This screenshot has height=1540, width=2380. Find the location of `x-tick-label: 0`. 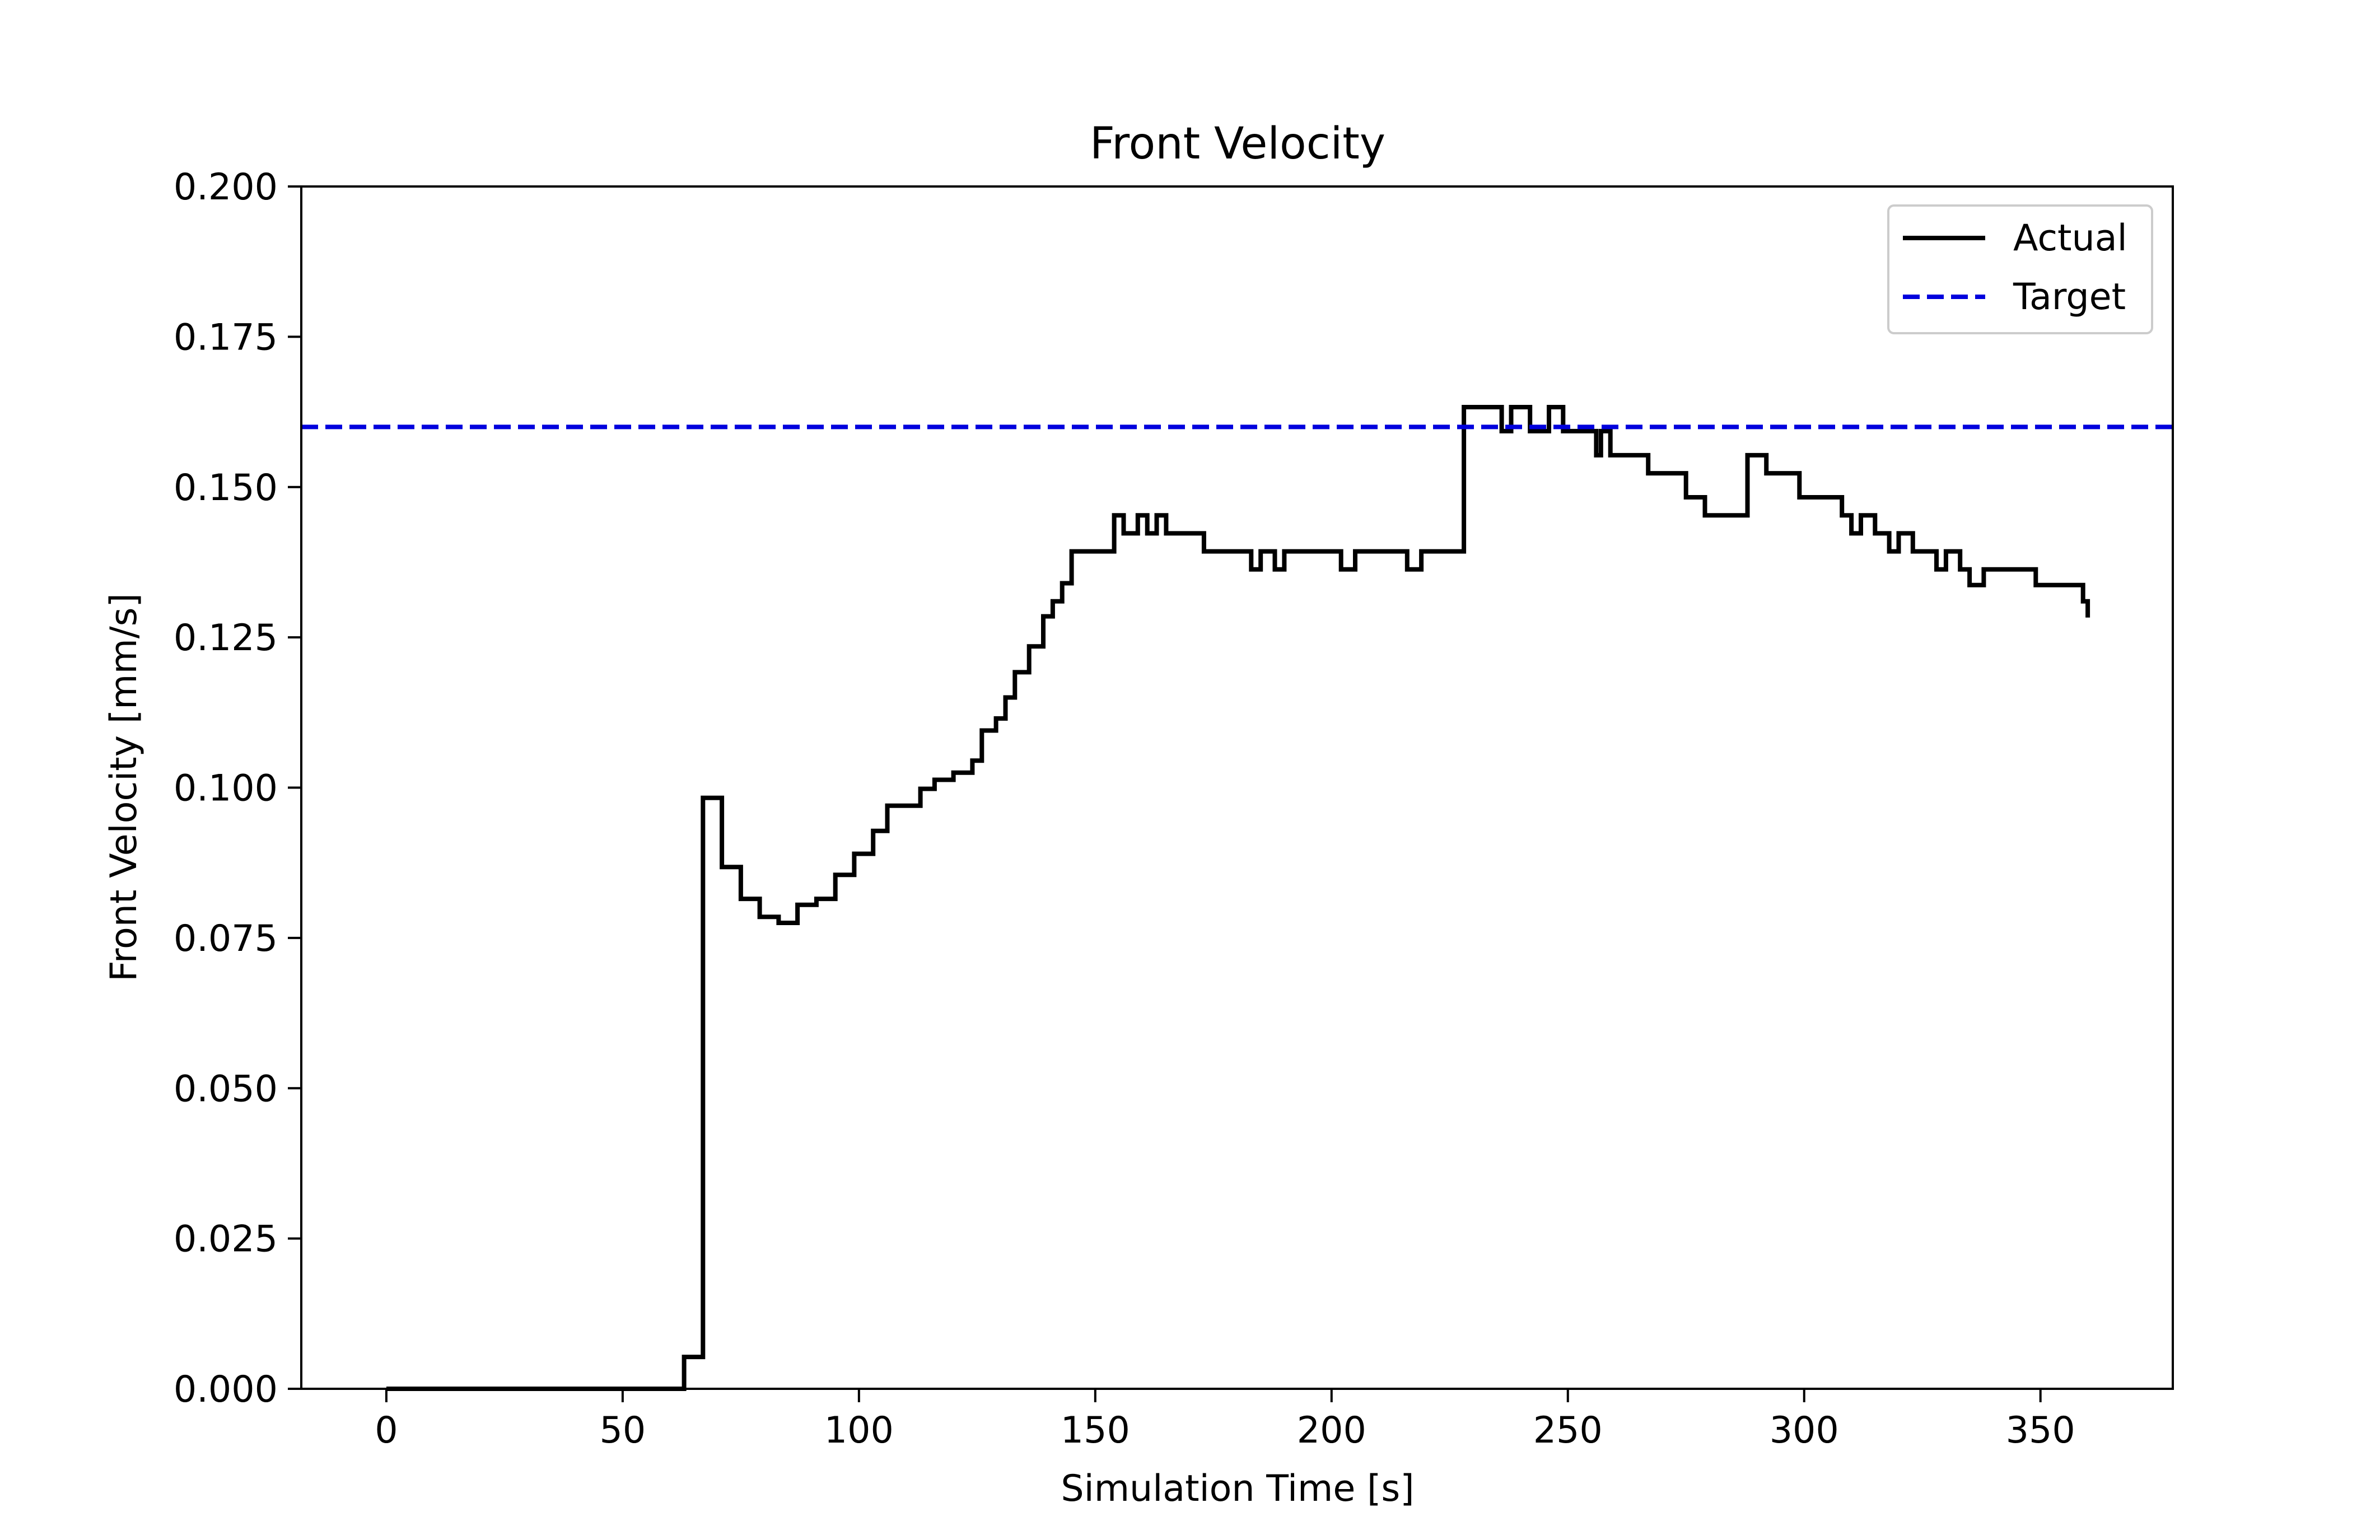

x-tick-label: 0 is located at coordinates (387, 1431).